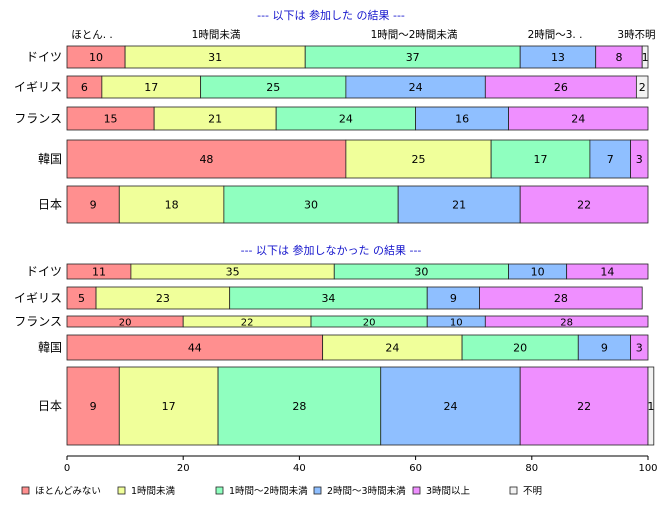 This screenshot has height=512, width=662. Describe the element at coordinates (268, 491) in the screenshot. I see `legend-label: 1時間〜2時間未満` at that location.